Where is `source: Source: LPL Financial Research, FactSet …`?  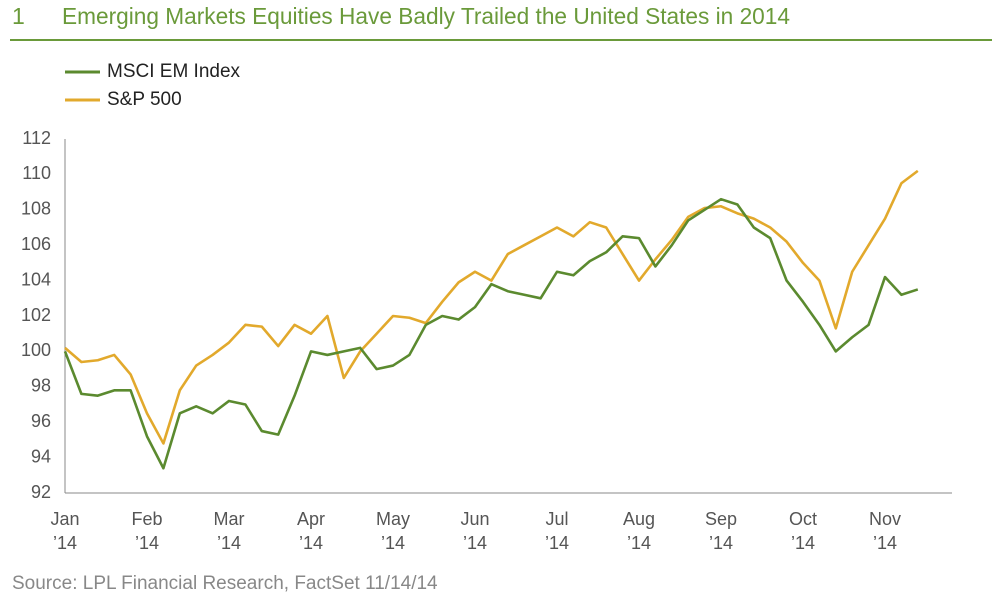
source: Source: LPL Financial Research, FactSet … is located at coordinates (225, 583).